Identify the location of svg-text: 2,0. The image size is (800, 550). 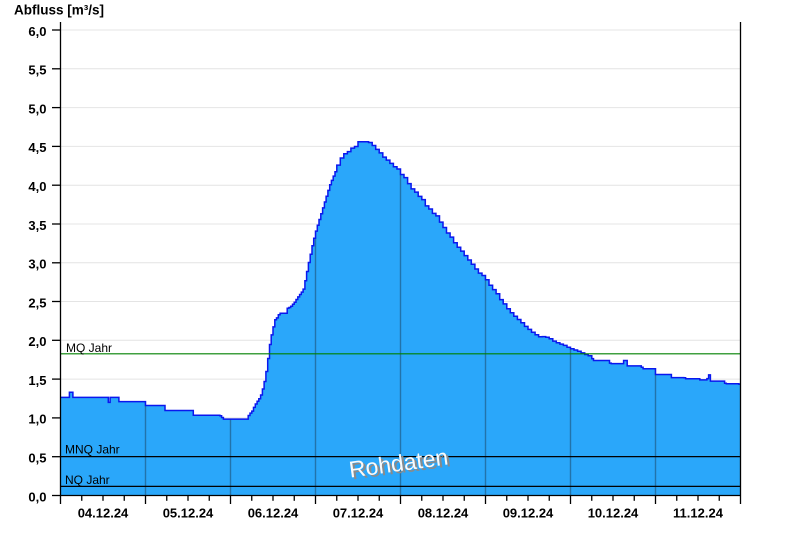
(37, 341).